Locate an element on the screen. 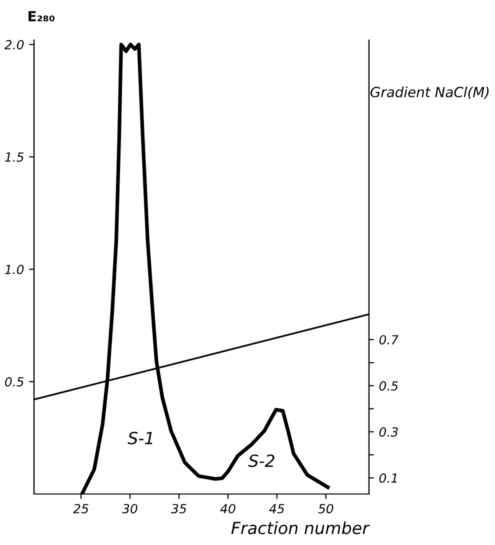  x-tick-label: 25 is located at coordinates (80, 509).